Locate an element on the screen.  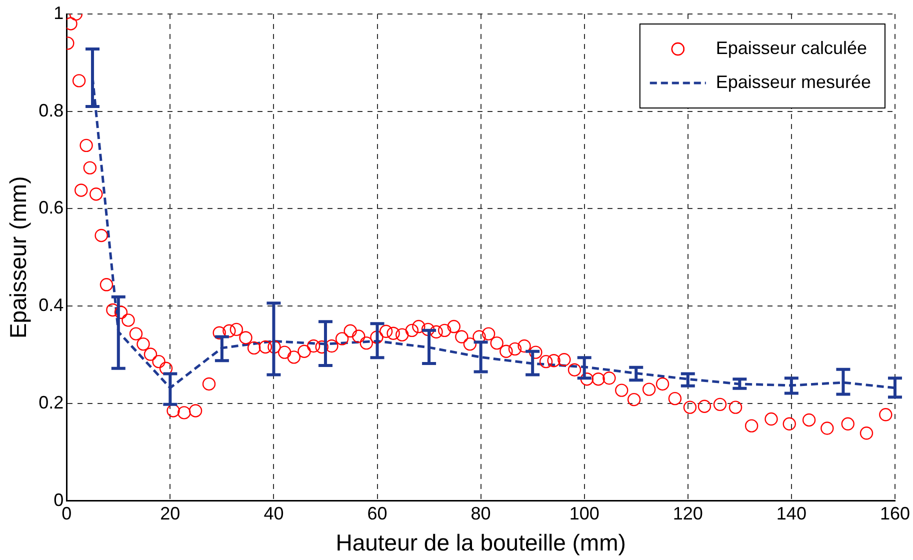
x-tick-label: 20 is located at coordinates (170, 514).